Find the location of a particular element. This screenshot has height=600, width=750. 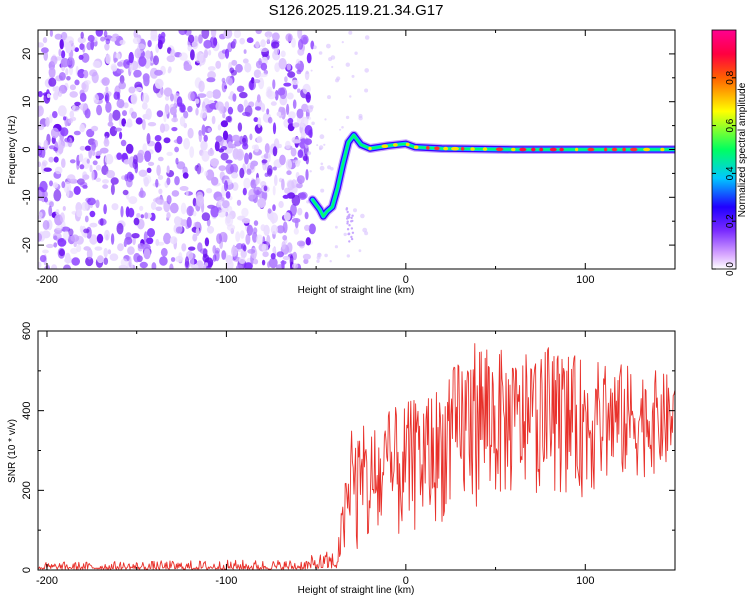

snr-y-tick-label: 200 is located at coordinates (27, 490).